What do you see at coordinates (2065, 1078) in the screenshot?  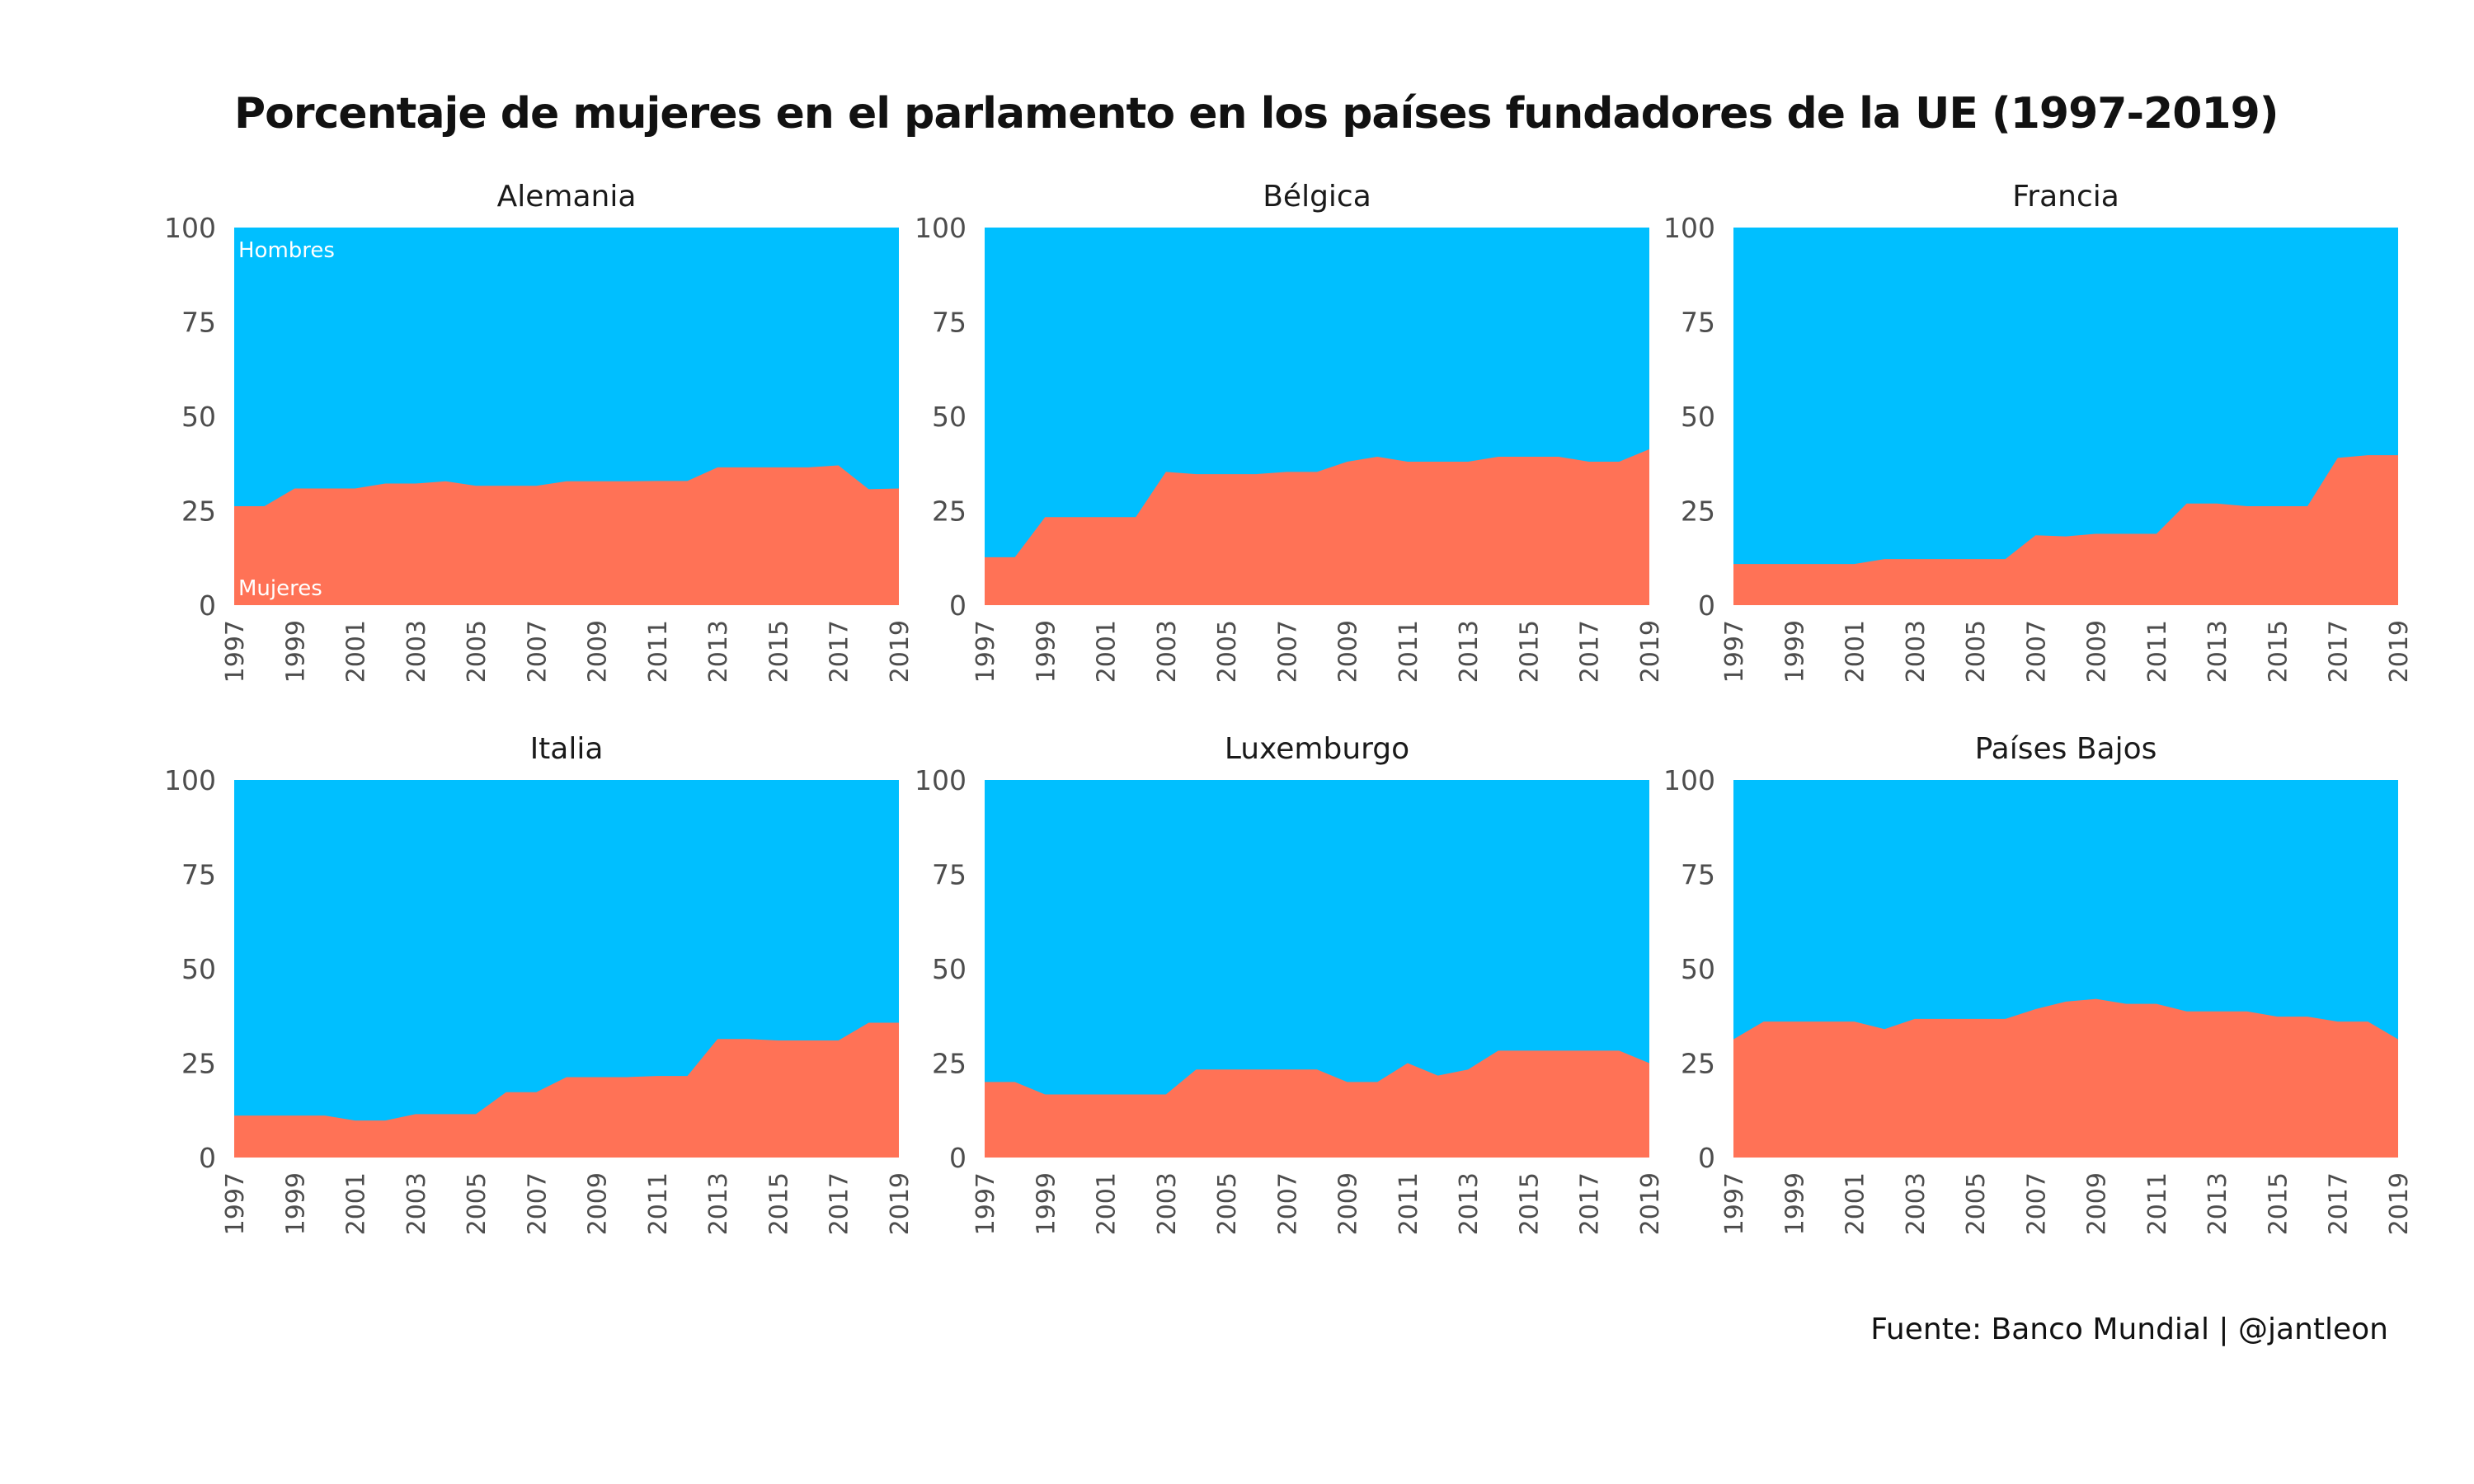 I see `area-mujeres-paises-bajos` at bounding box center [2065, 1078].